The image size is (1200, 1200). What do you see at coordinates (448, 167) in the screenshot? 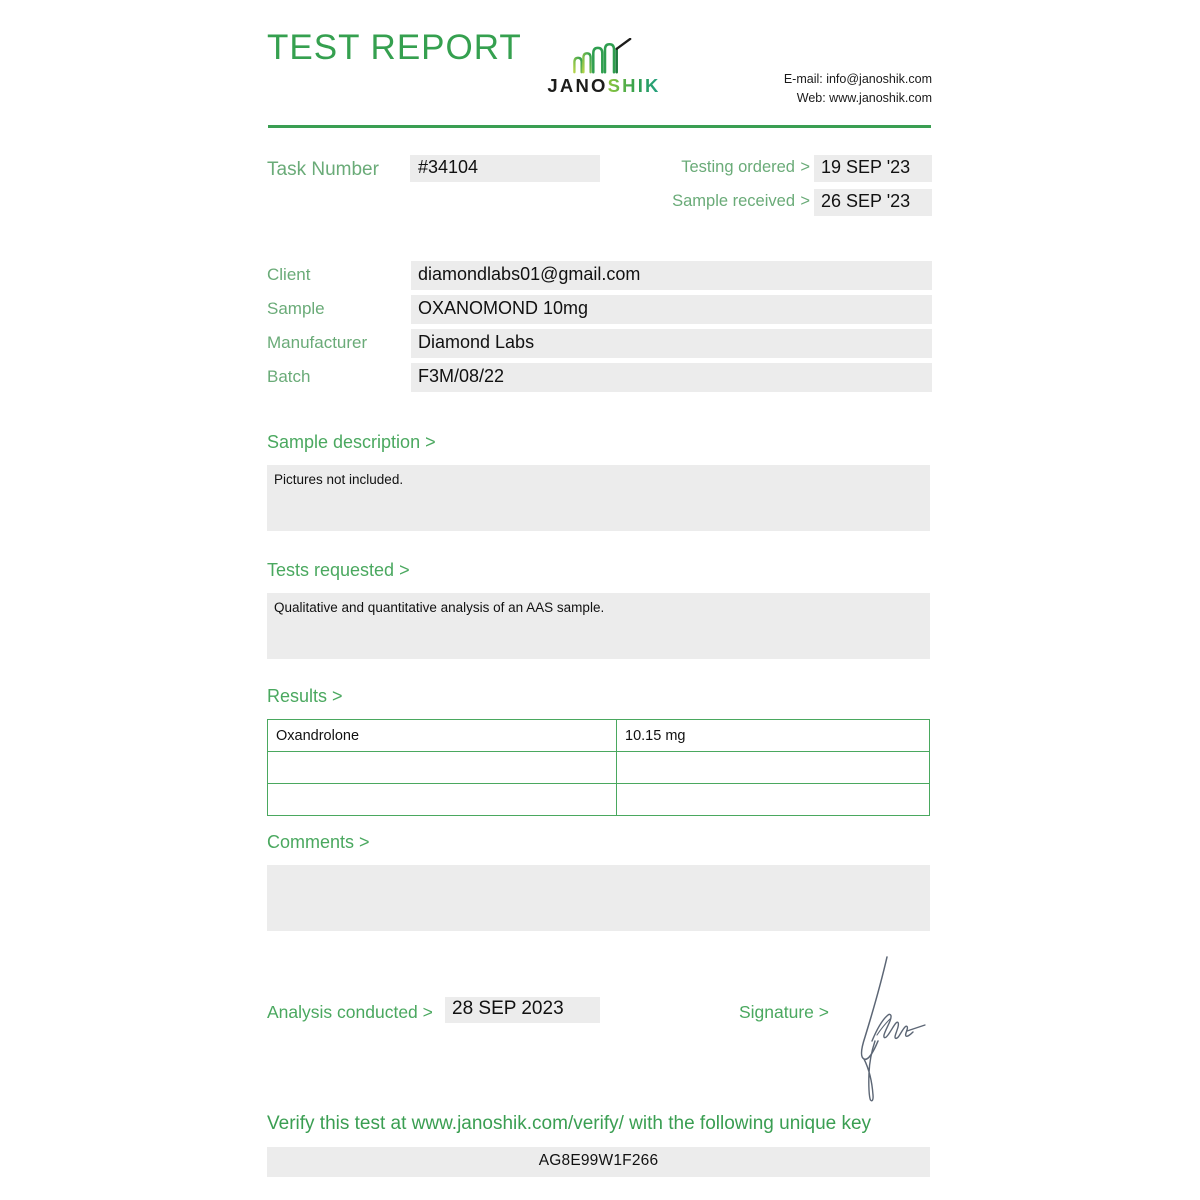
I see `task-number-value: #34104` at bounding box center [448, 167].